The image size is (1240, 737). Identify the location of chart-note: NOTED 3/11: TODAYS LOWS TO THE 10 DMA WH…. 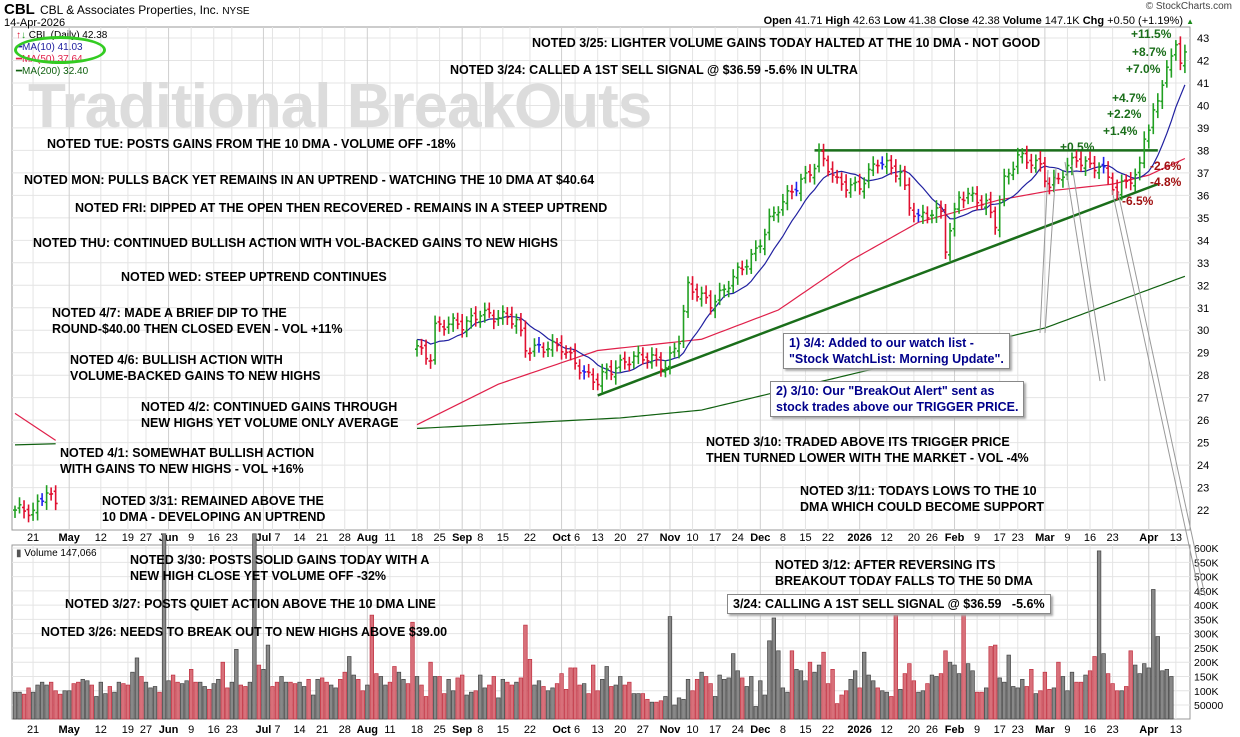
(922, 499).